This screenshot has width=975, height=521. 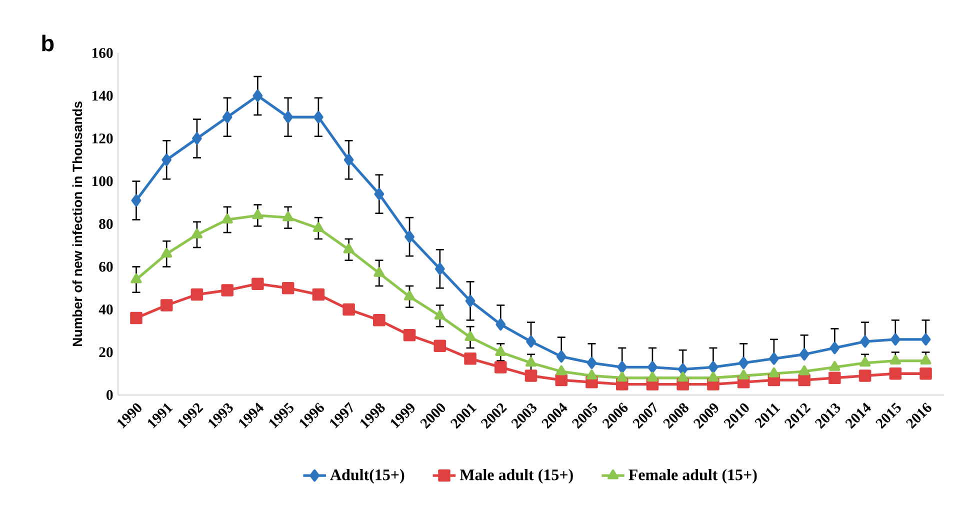 What do you see at coordinates (102, 139) in the screenshot?
I see `y-tick-label: 120` at bounding box center [102, 139].